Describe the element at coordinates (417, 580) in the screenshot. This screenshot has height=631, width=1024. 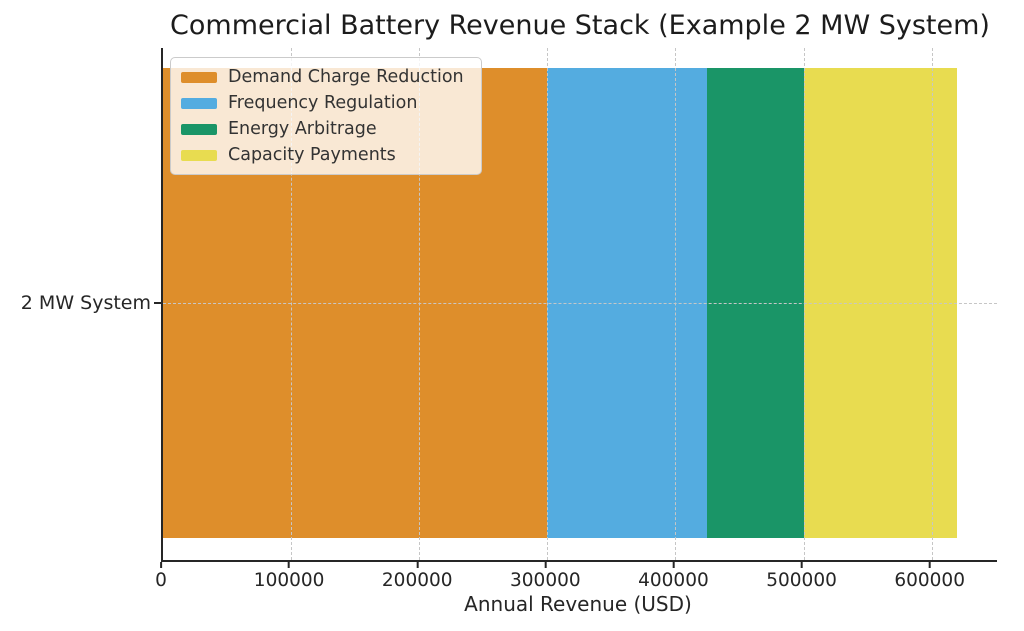
I see `x-tick-label-200000: 200000` at that location.